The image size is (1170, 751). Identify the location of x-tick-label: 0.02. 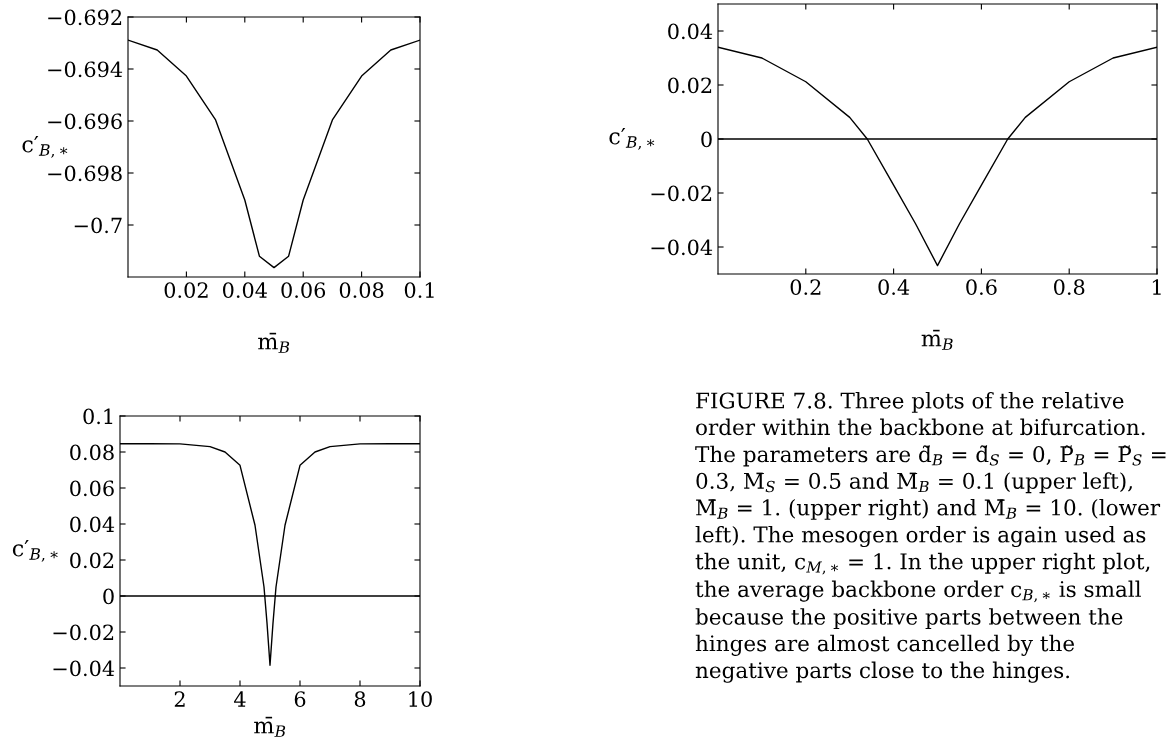
(186, 290).